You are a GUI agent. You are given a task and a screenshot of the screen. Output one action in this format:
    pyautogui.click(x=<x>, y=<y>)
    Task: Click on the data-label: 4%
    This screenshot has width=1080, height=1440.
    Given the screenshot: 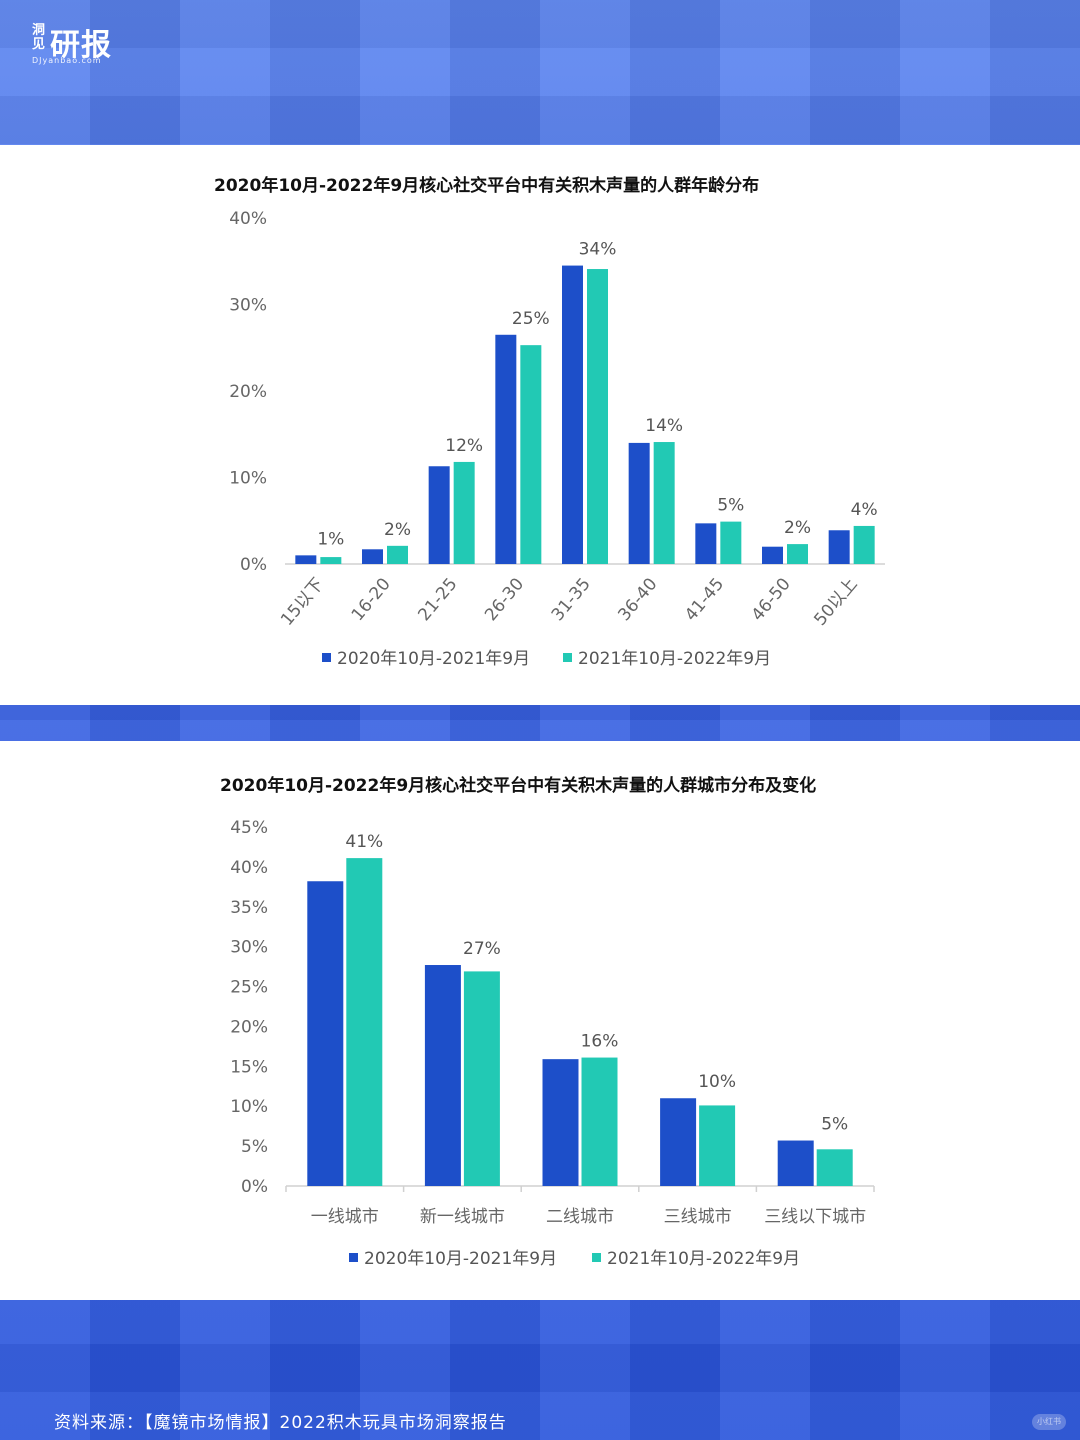 What is the action you would take?
    pyautogui.click(x=864, y=510)
    